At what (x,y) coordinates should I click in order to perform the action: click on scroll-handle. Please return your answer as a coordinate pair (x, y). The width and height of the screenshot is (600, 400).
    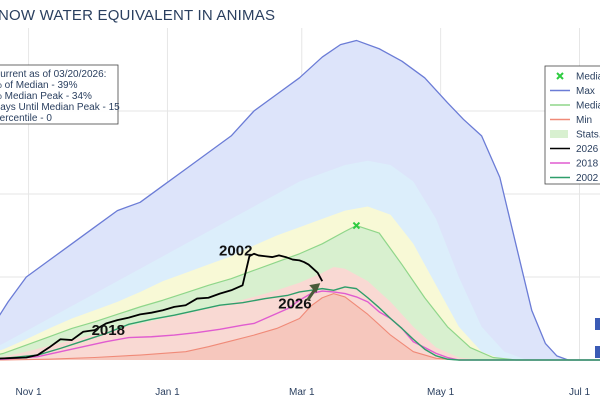
    Looking at the image, I should click on (597, 338).